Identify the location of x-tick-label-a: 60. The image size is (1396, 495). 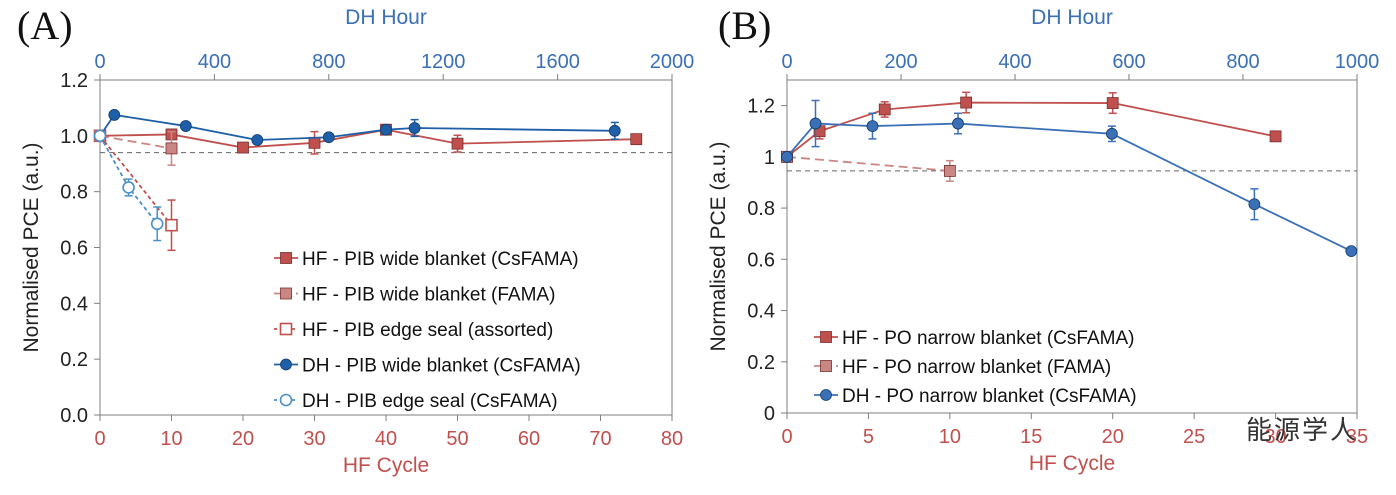
(529, 439).